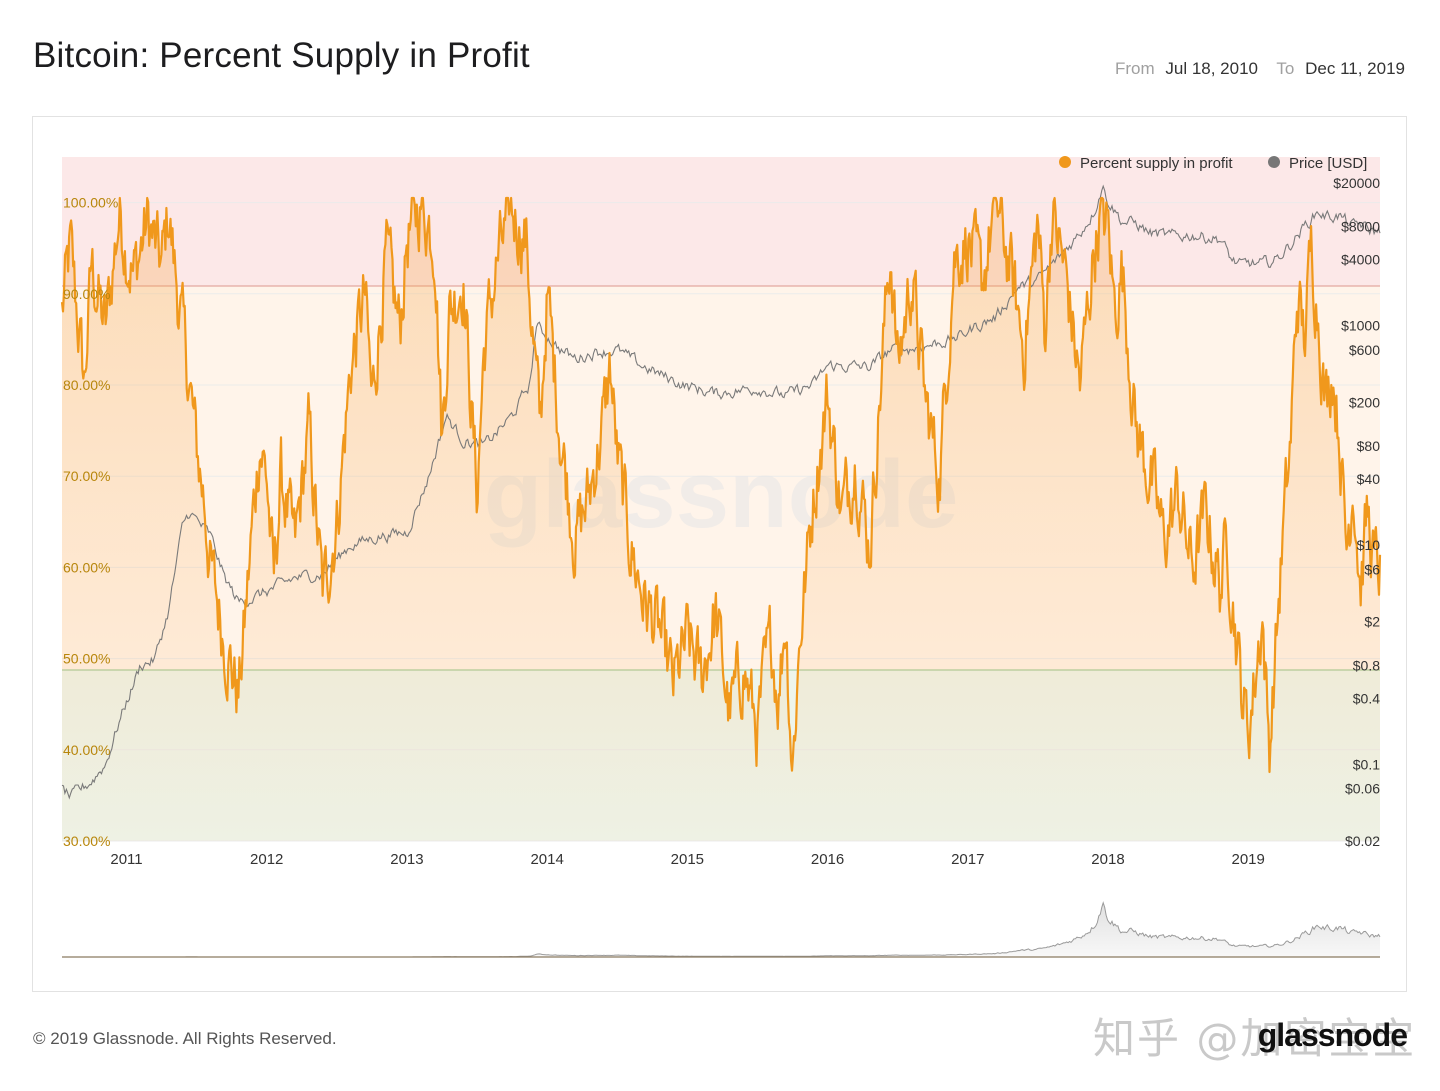 The height and width of the screenshot is (1091, 1440). Describe the element at coordinates (90, 203) in the screenshot. I see `left-tick-label: 100.00%` at that location.